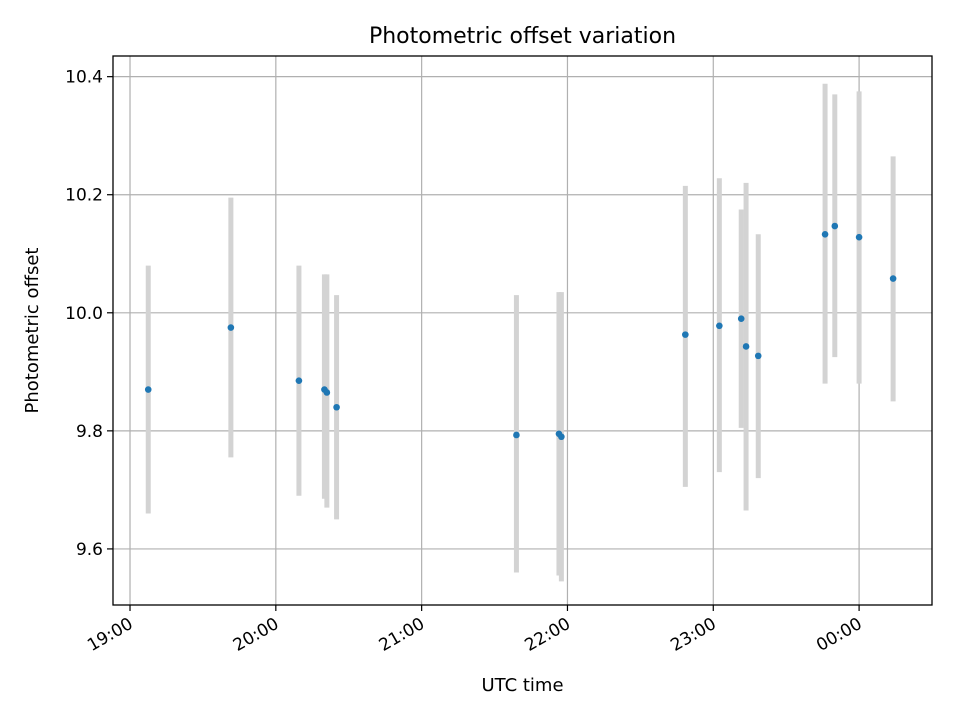 Image resolution: width=960 pixels, height=720 pixels. Describe the element at coordinates (693, 635) in the screenshot. I see `x-tick-label: 23:00` at that location.